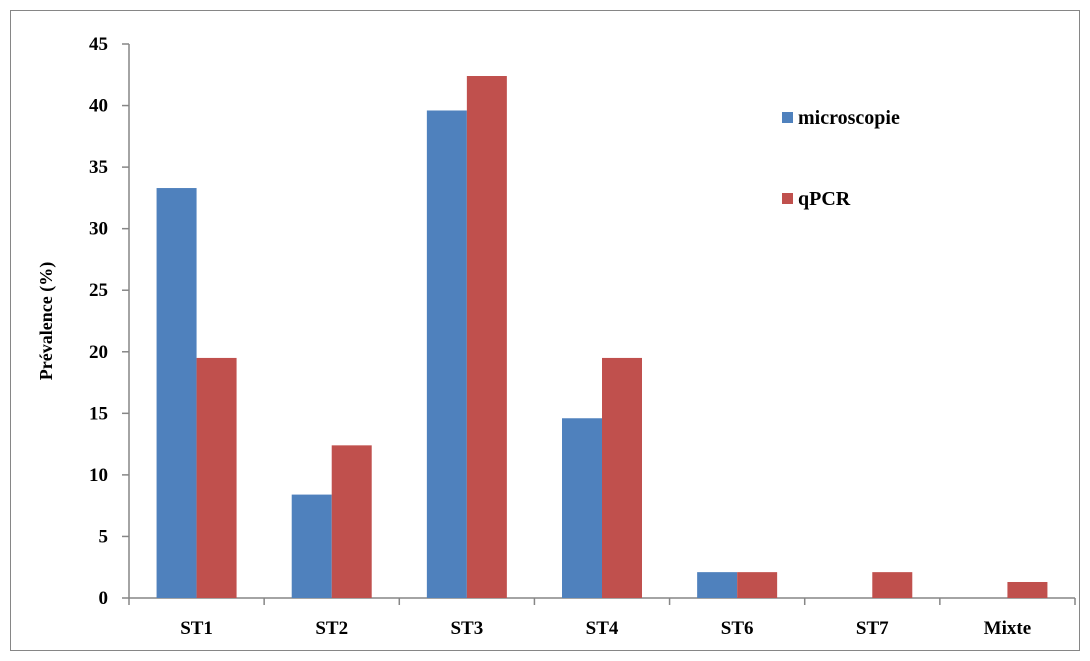 Image resolution: width=1090 pixels, height=661 pixels. I want to click on y-tick-label: 45, so click(98, 44).